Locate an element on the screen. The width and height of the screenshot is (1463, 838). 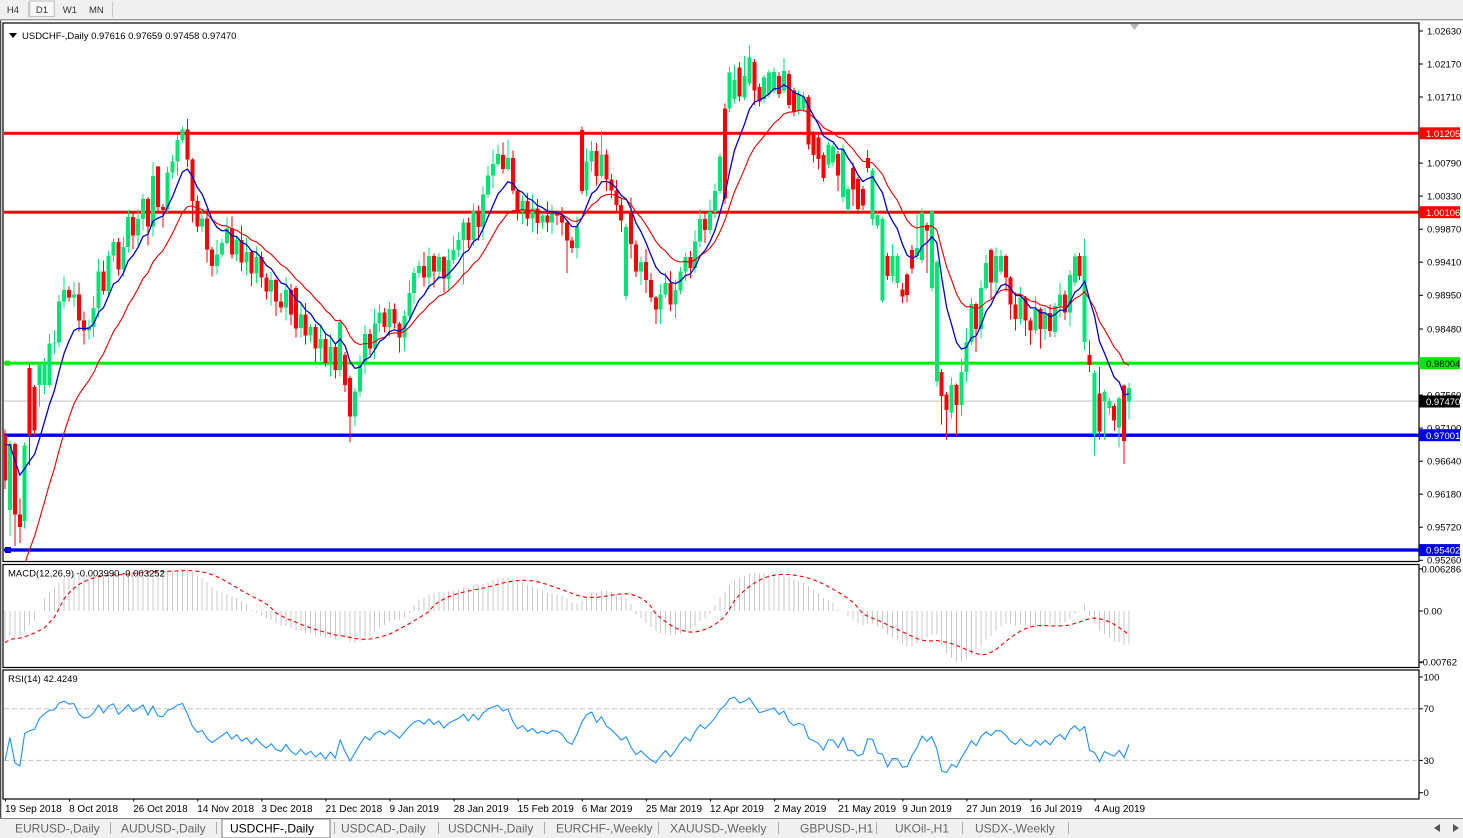
svg-text: 0.98950 is located at coordinates (1444, 296).